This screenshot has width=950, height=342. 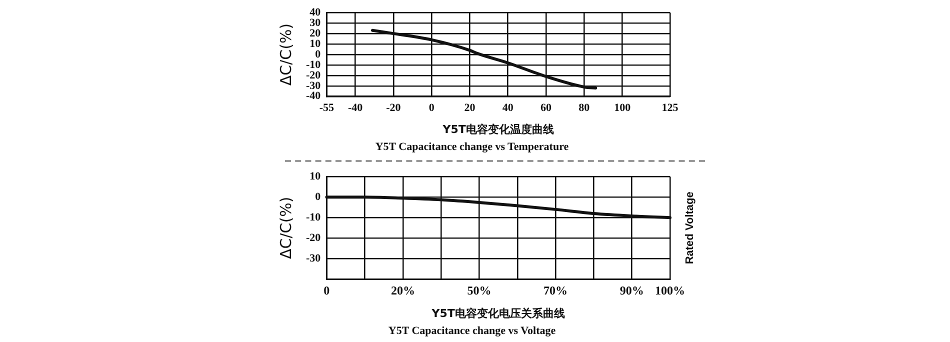 What do you see at coordinates (497, 313) in the screenshot?
I see `x-axis-title: Y5T电容变化电压关系曲线` at bounding box center [497, 313].